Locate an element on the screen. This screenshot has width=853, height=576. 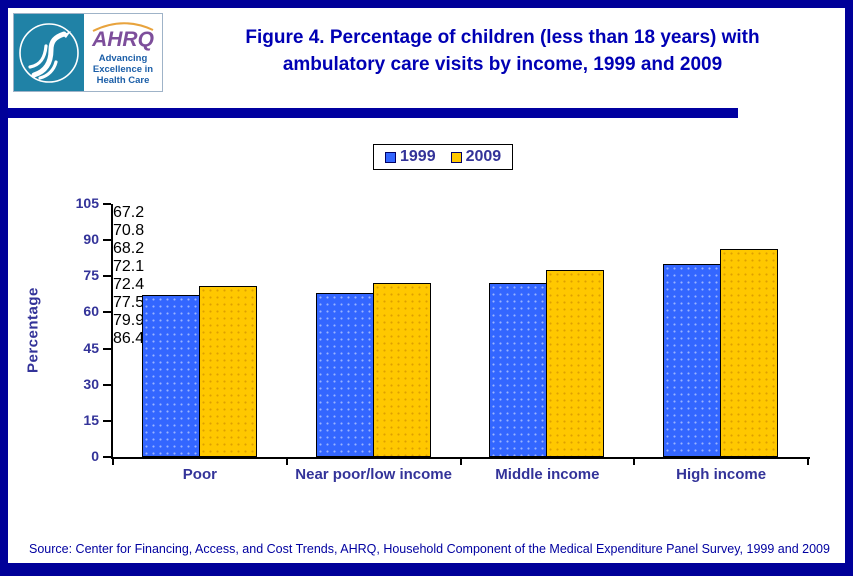
ahrq-tagline: Advancing Excellence in Health Care is located at coordinates (123, 69).